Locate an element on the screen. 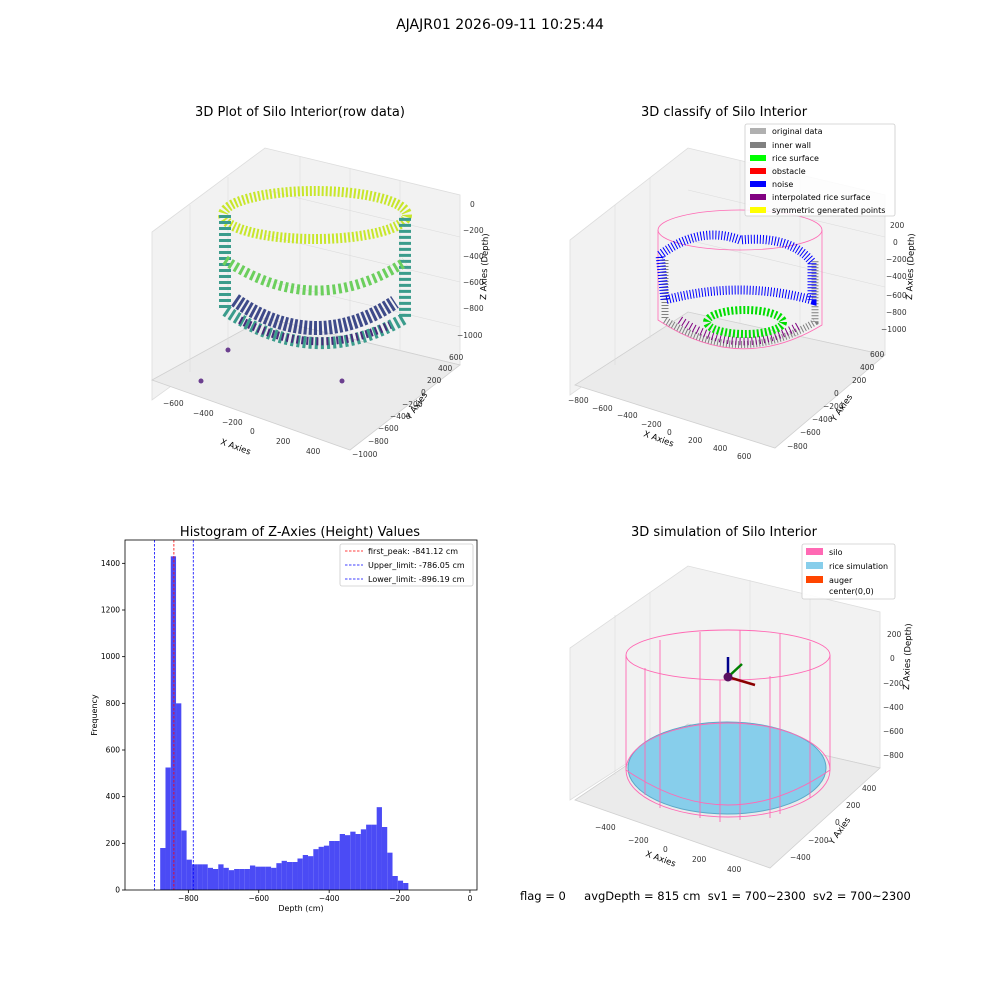 The image size is (1000, 1000). classify-x-tick: 0 is located at coordinates (669, 432).